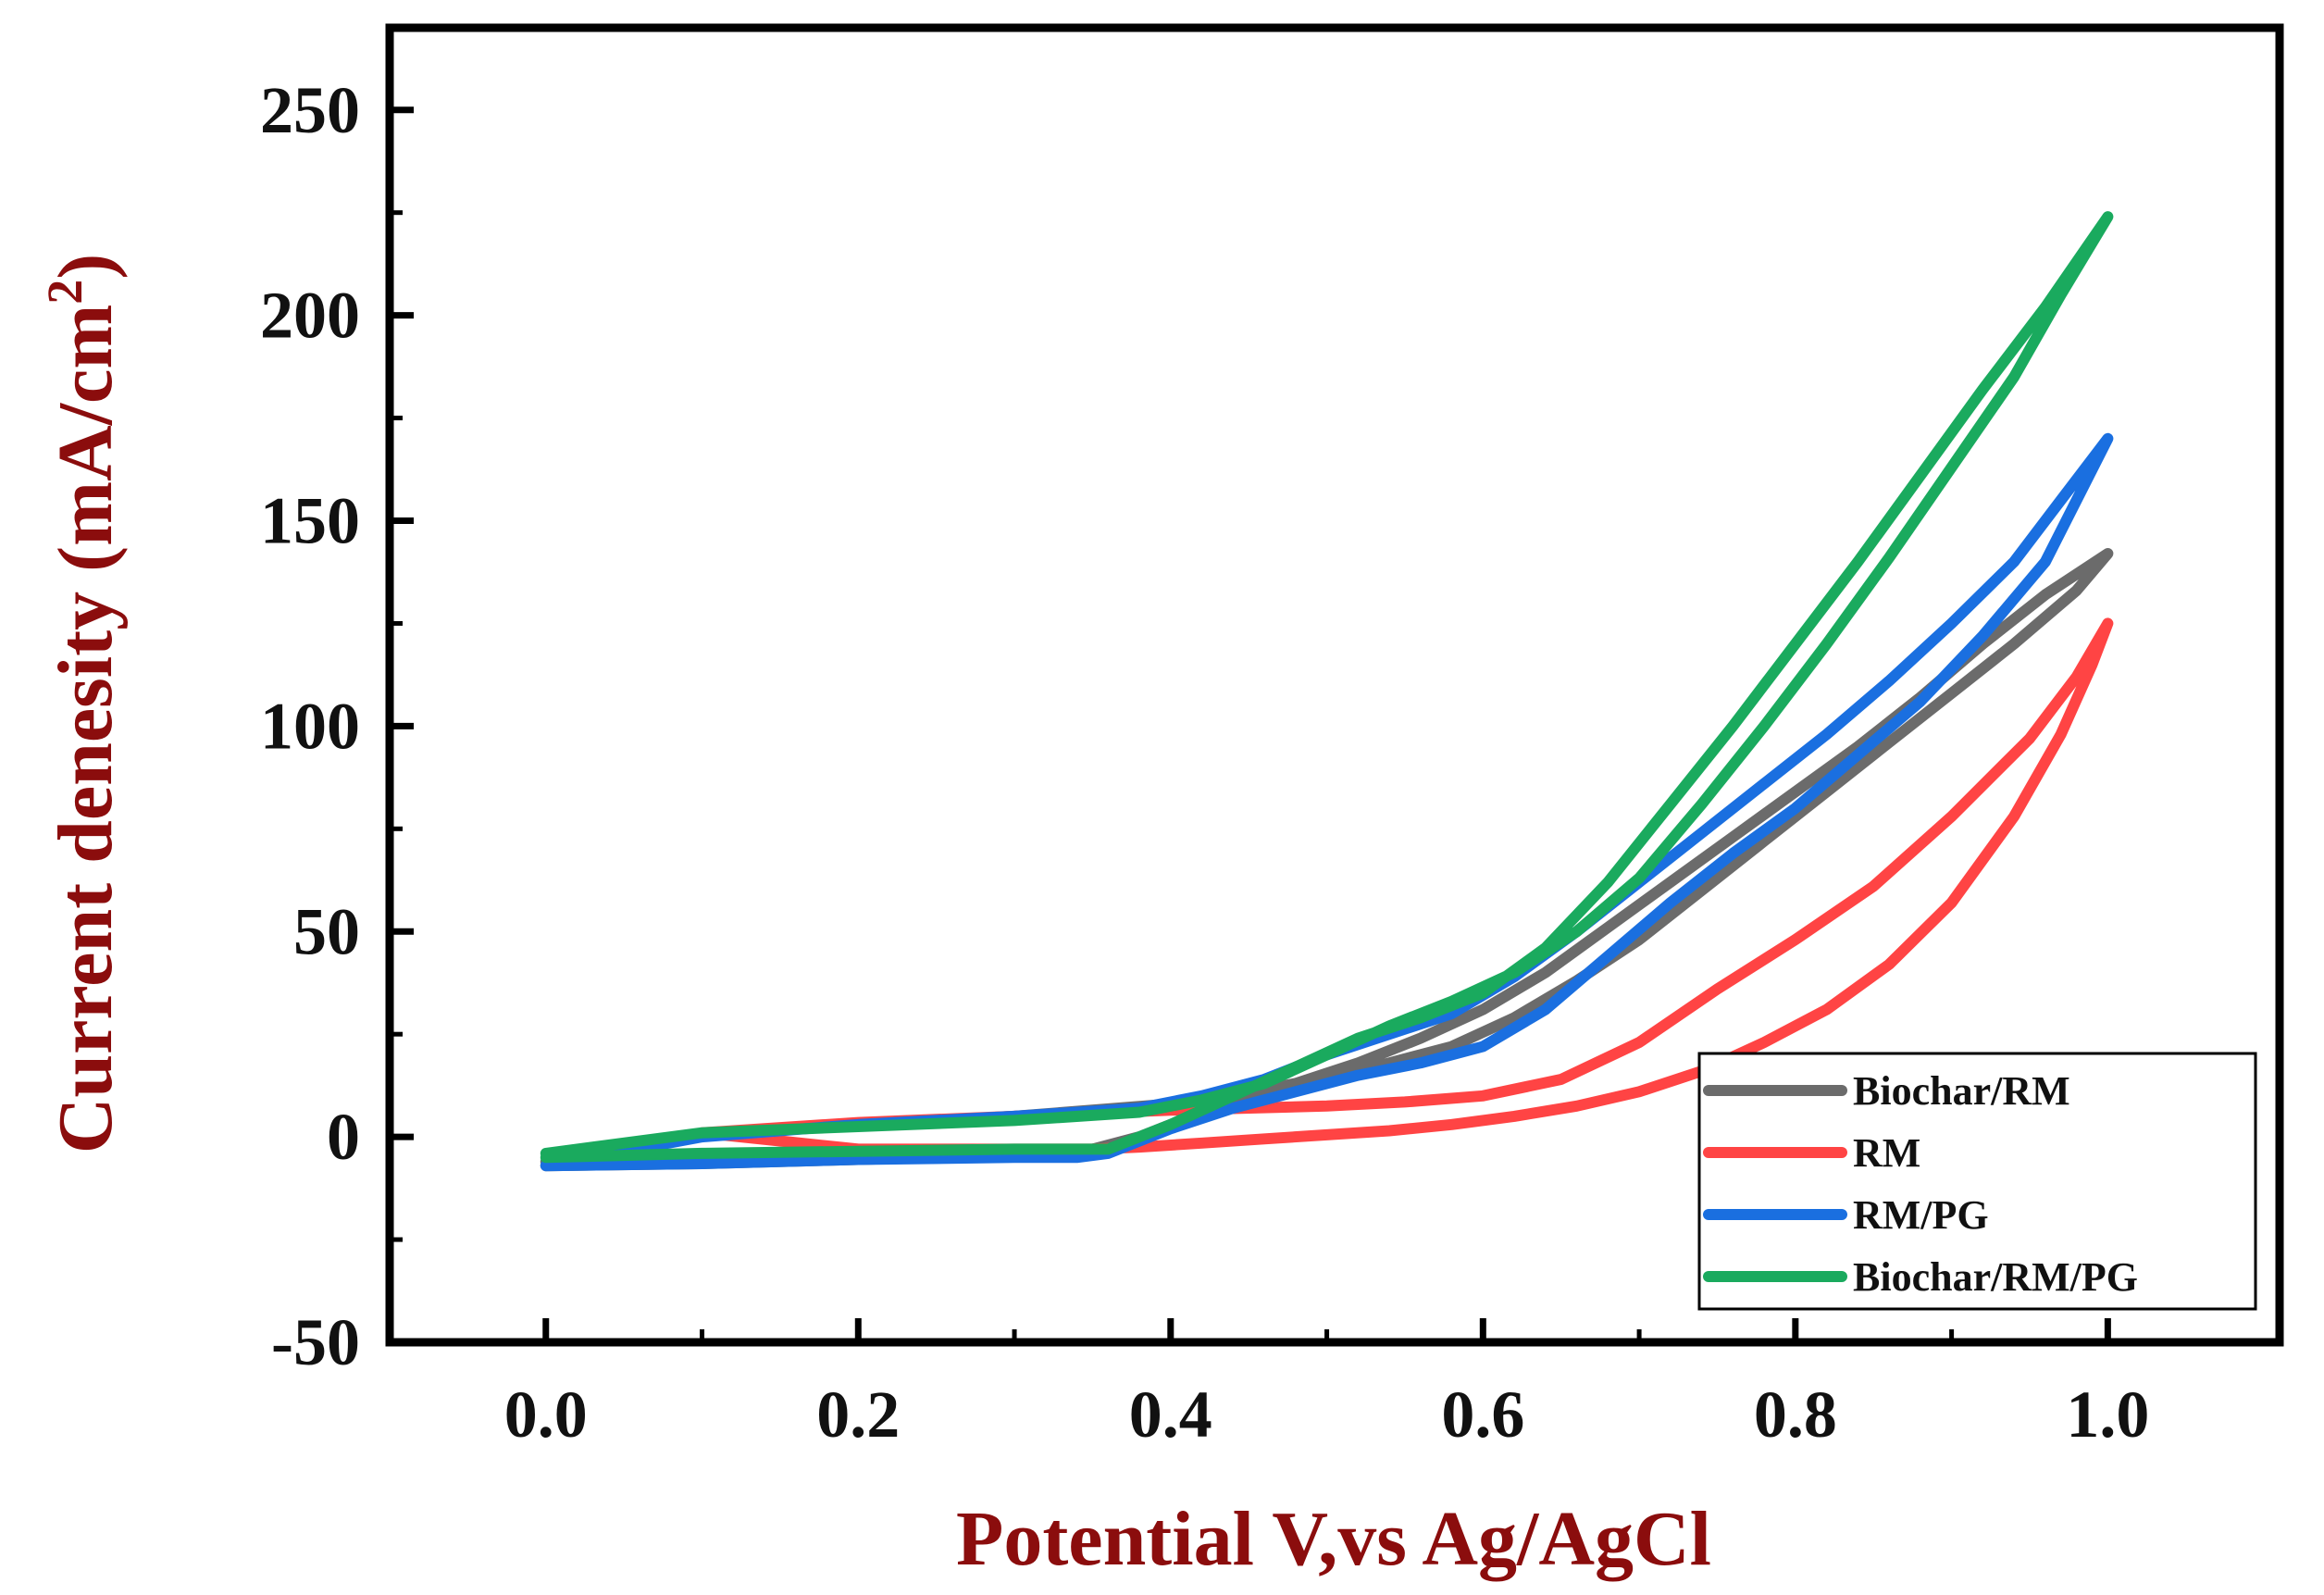 The height and width of the screenshot is (1595, 2324). Describe the element at coordinates (1921, 1215) in the screenshot. I see `legend-label-rm-pg: RM/PG` at that location.